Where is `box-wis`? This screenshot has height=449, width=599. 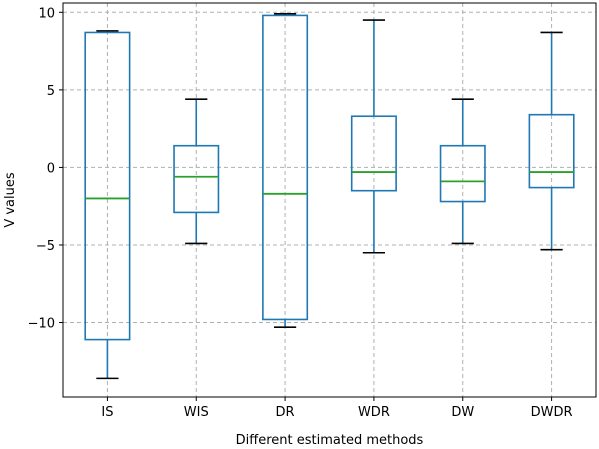
box-wis is located at coordinates (196, 171).